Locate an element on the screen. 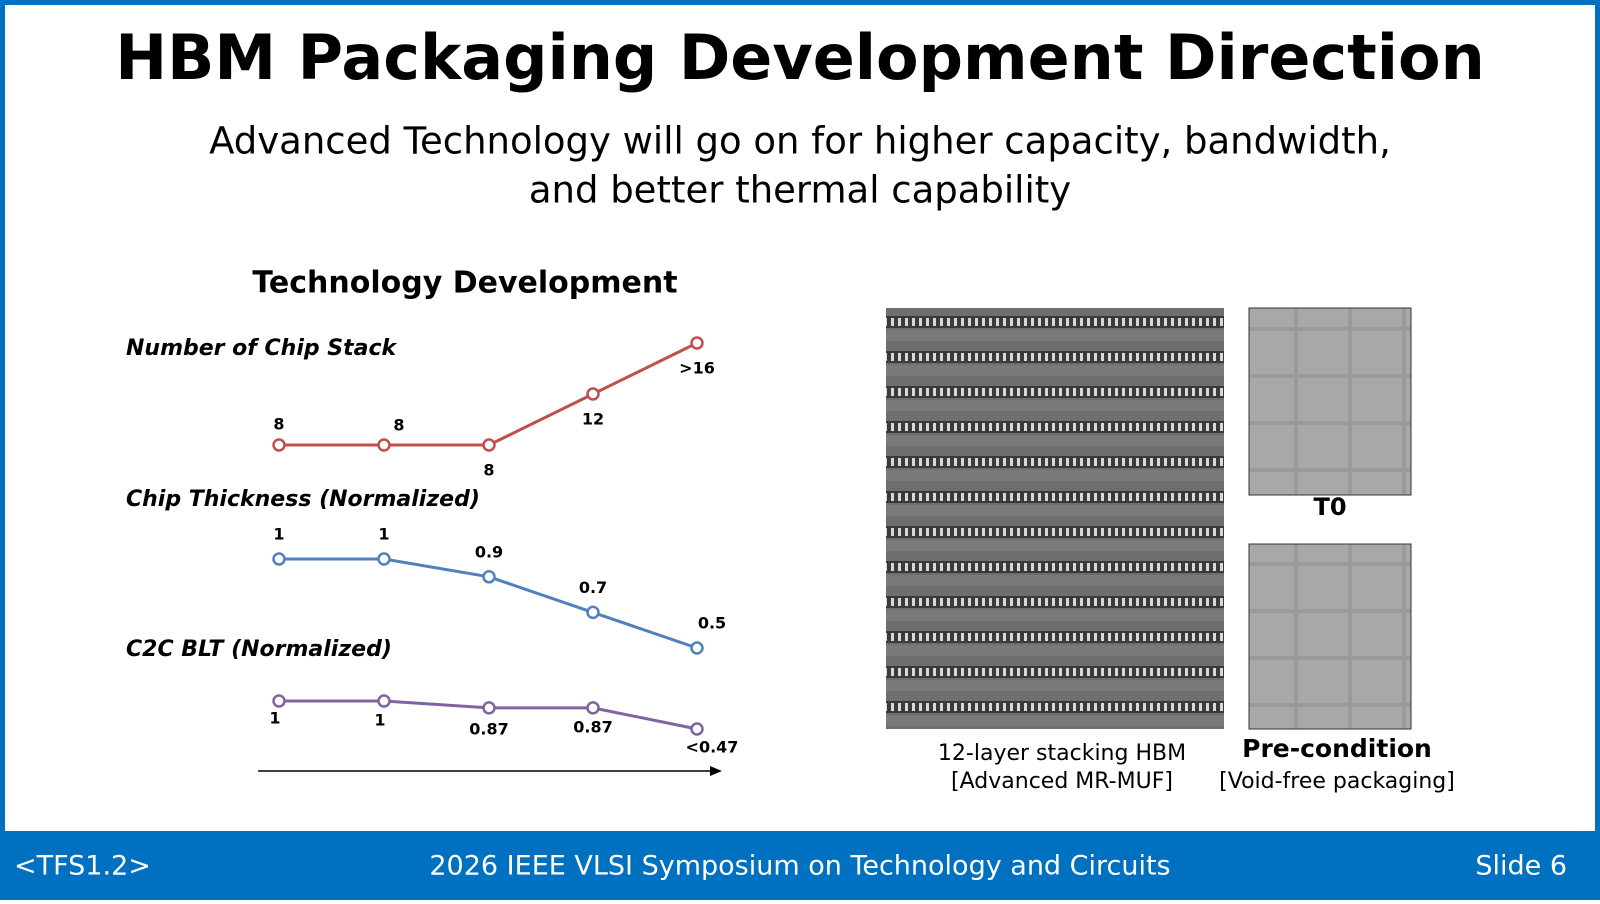  subtitle: and better thermal capability is located at coordinates (800, 190).